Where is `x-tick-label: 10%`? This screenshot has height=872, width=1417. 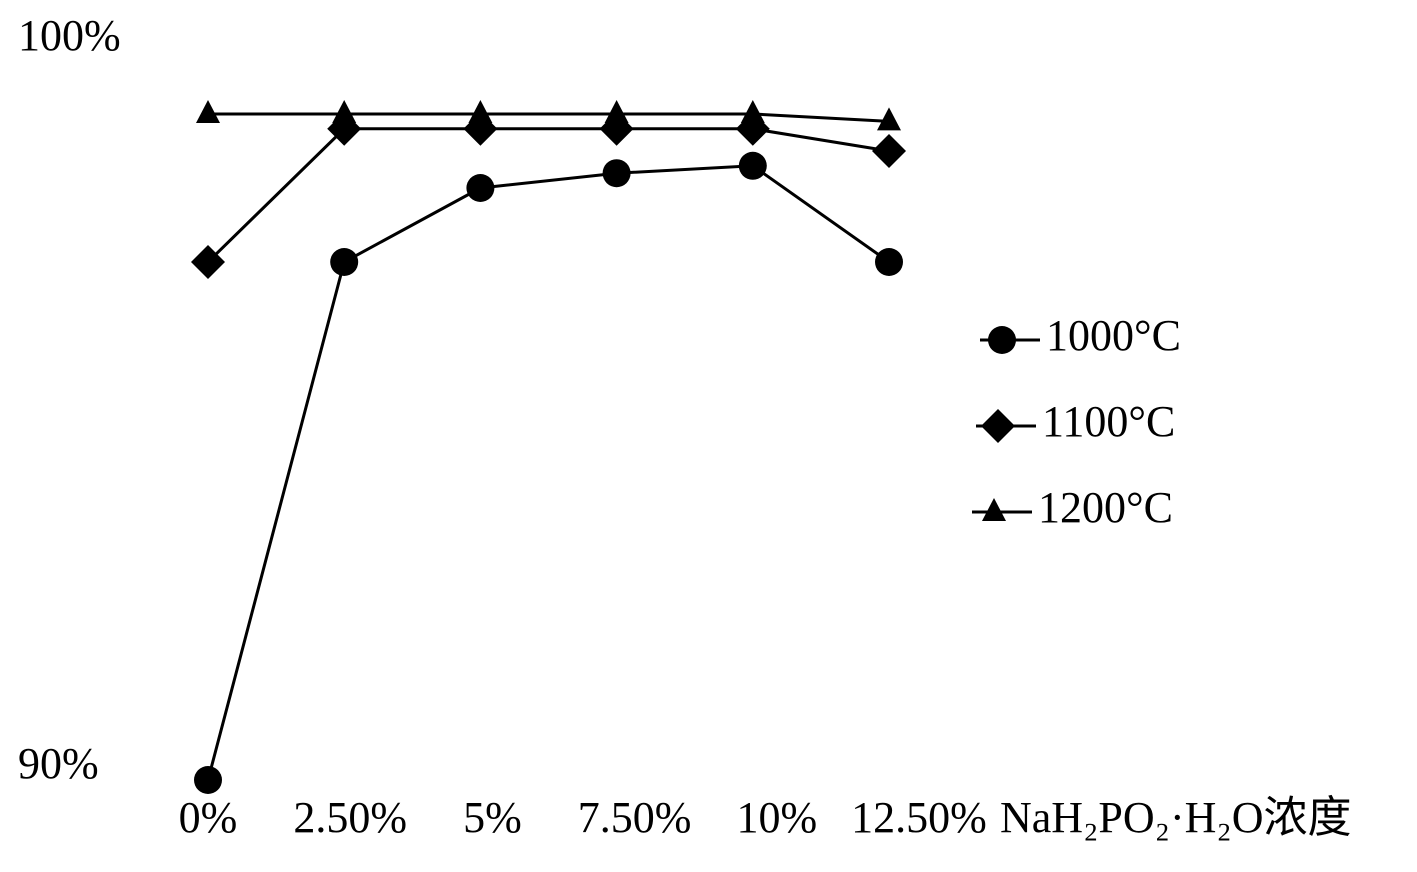 x-tick-label: 10% is located at coordinates (776, 817).